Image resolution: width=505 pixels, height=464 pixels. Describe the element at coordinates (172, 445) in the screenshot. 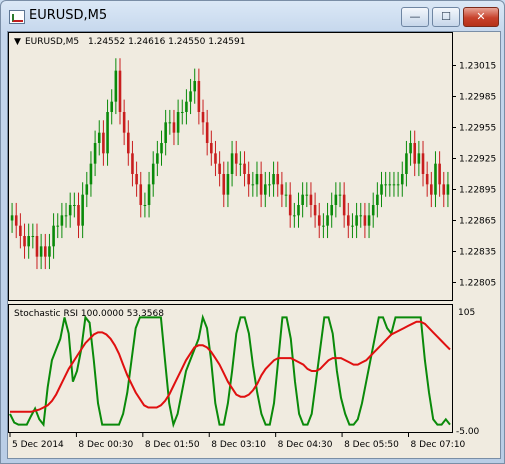

I see `time-tick-label: 8 Dec 01:50` at that location.